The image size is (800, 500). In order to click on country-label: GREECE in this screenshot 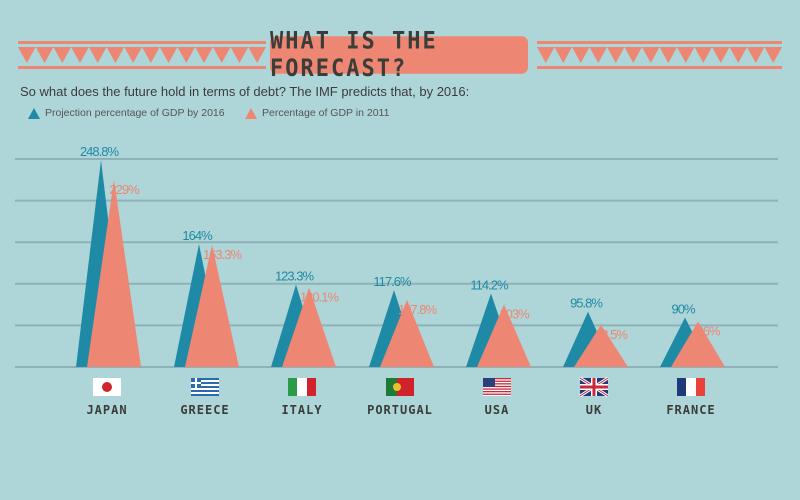, I will do `click(204, 410)`.